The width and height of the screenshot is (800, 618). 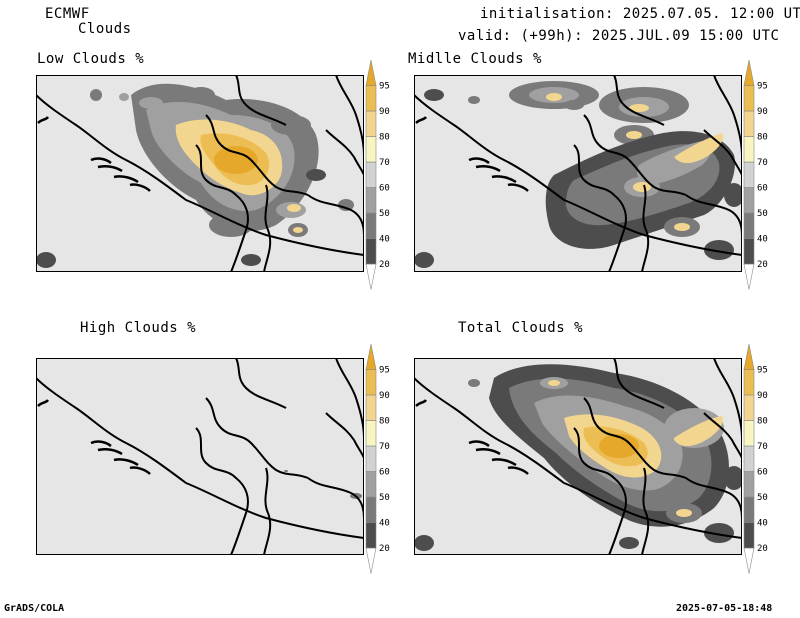 What do you see at coordinates (91, 59) in the screenshot?
I see `panel-title-low: Low Clouds %` at bounding box center [91, 59].